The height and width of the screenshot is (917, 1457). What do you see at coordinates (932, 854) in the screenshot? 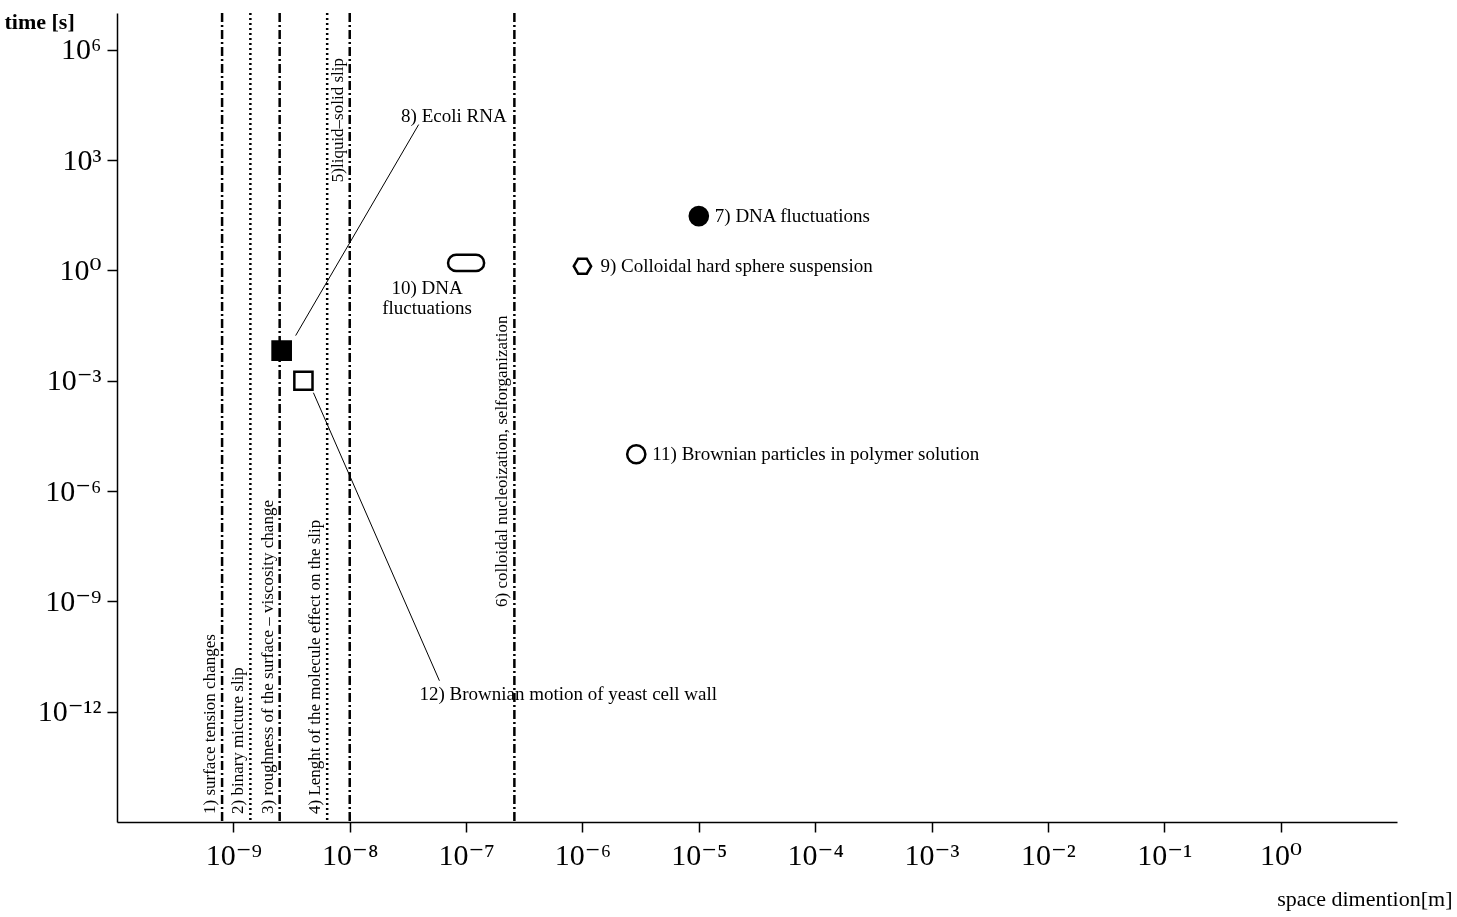
I see `x-tick-label: 10⁻³` at bounding box center [932, 854].